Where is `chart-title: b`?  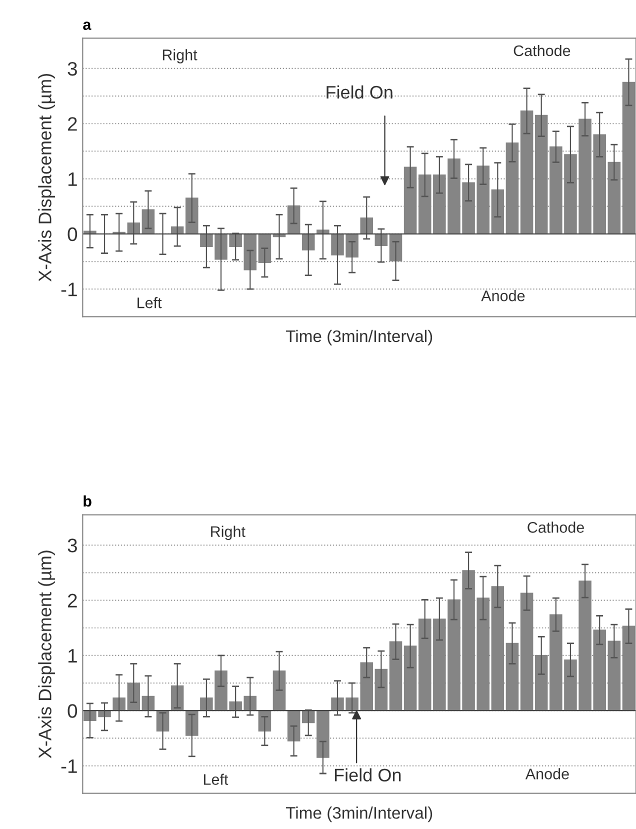 chart-title: b is located at coordinates (88, 501).